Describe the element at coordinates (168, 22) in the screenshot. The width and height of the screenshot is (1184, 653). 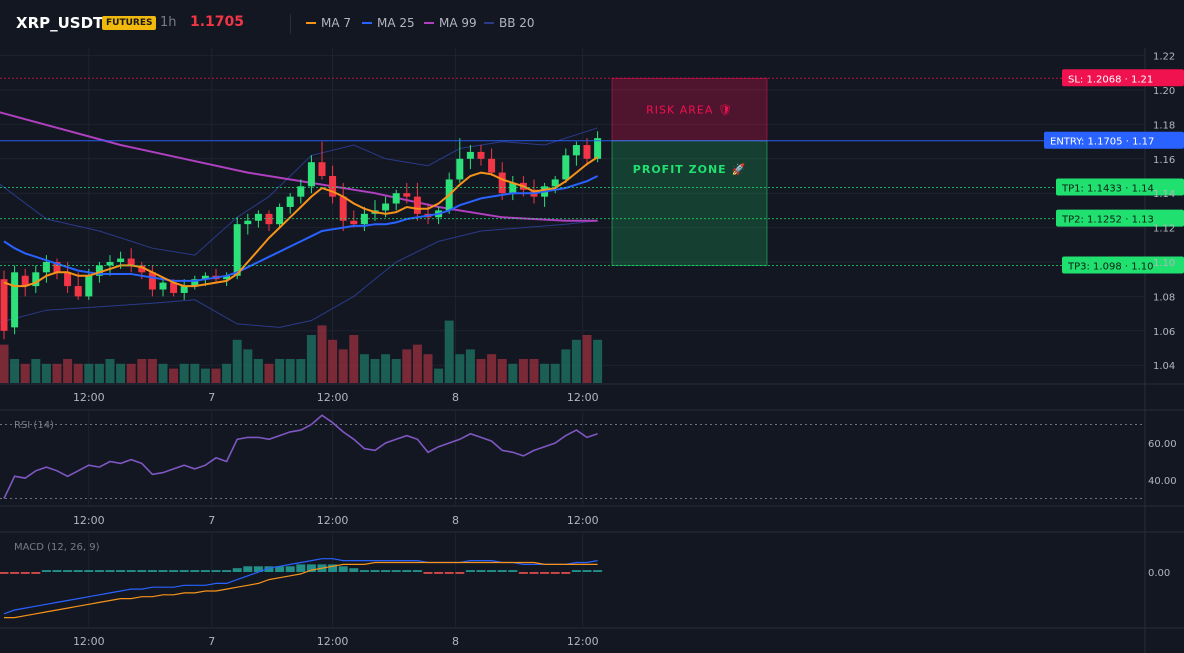
I see `timeframe-label: 1h` at that location.